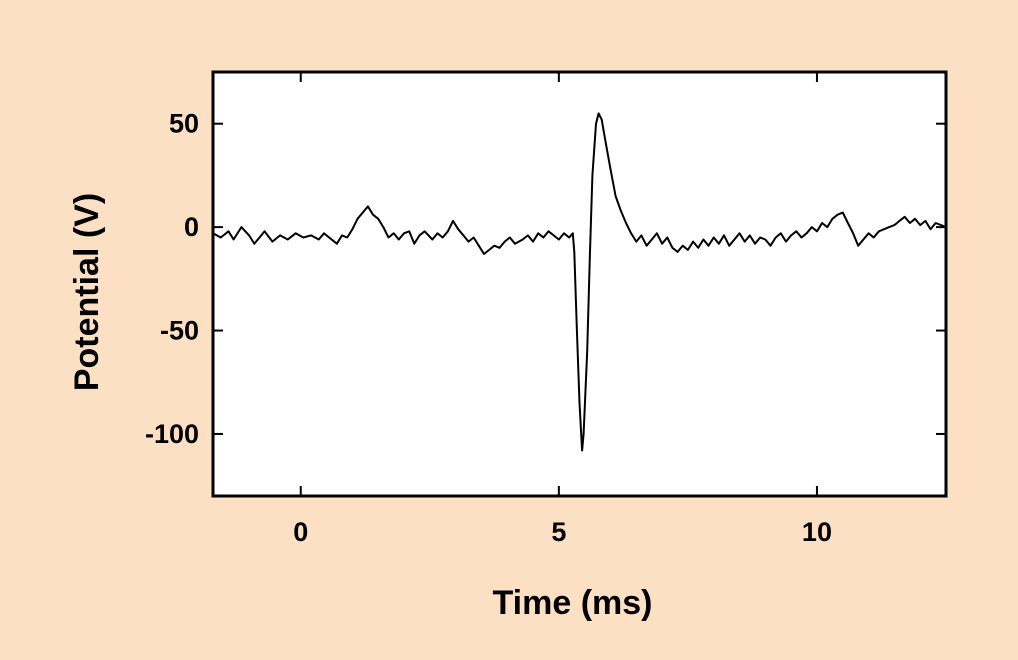 This screenshot has height=660, width=1018. What do you see at coordinates (179, 331) in the screenshot?
I see `y-tick-label: -50` at bounding box center [179, 331].